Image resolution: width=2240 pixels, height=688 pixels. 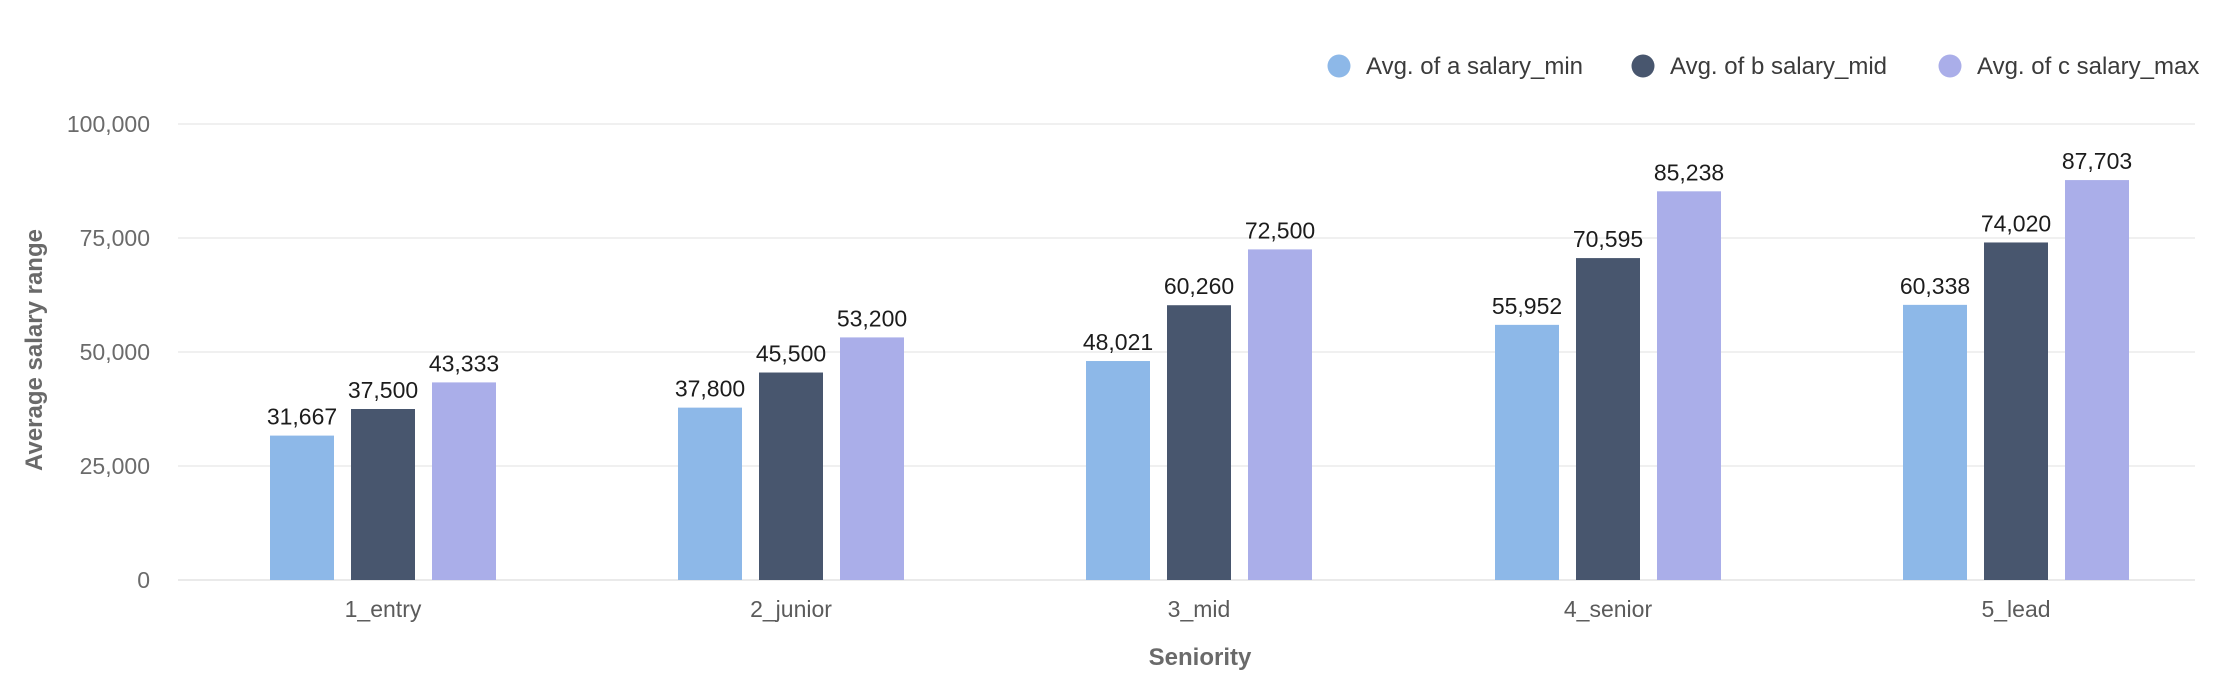 I want to click on y-tick-label: 0, so click(x=143, y=580).